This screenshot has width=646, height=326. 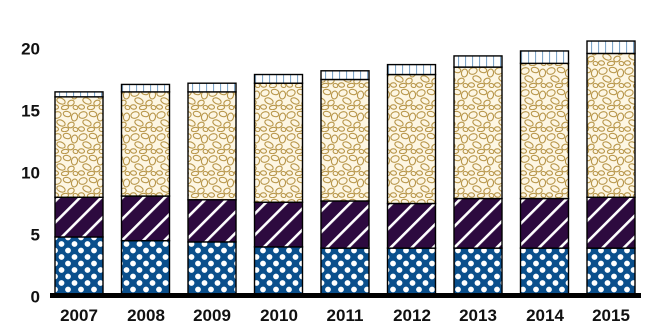 I want to click on bar-segment-pebbles-2014, so click(x=544, y=131).